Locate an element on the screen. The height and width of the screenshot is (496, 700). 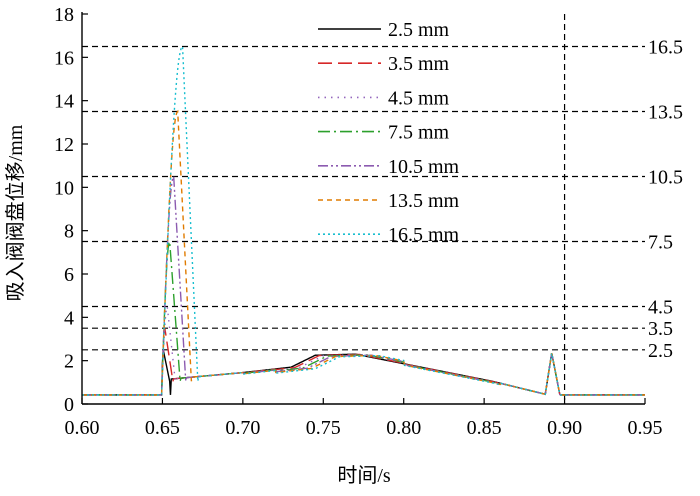
ref-label-0: 16.5 is located at coordinates (665, 48).